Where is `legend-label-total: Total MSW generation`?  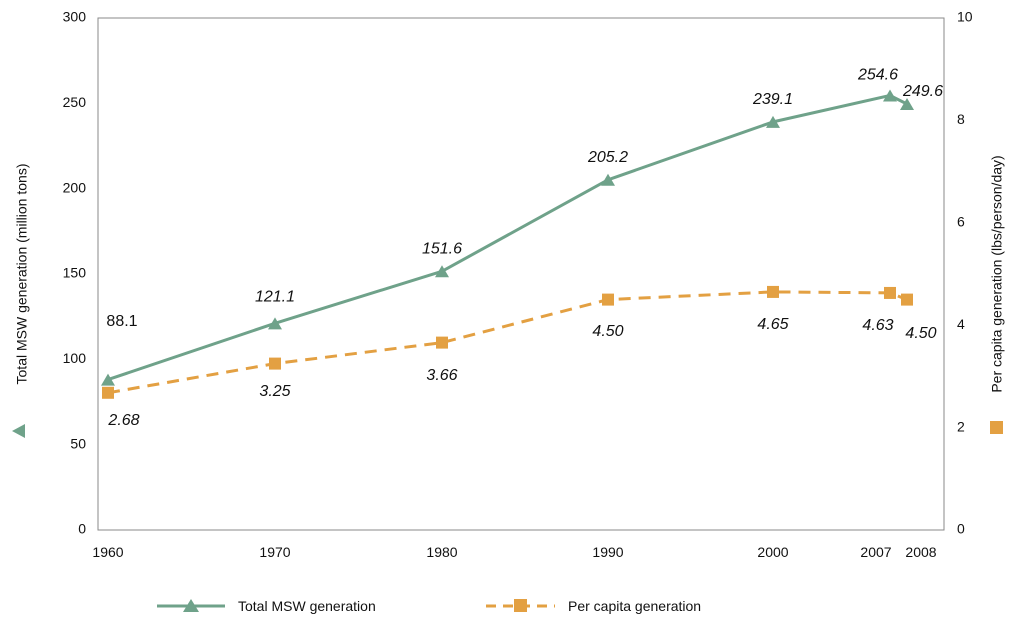 legend-label-total: Total MSW generation is located at coordinates (307, 606).